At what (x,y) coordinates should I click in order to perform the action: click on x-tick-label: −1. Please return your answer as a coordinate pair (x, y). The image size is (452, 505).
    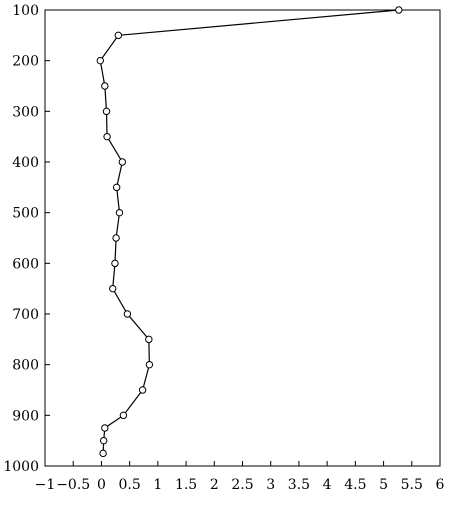
    Looking at the image, I should click on (45, 485).